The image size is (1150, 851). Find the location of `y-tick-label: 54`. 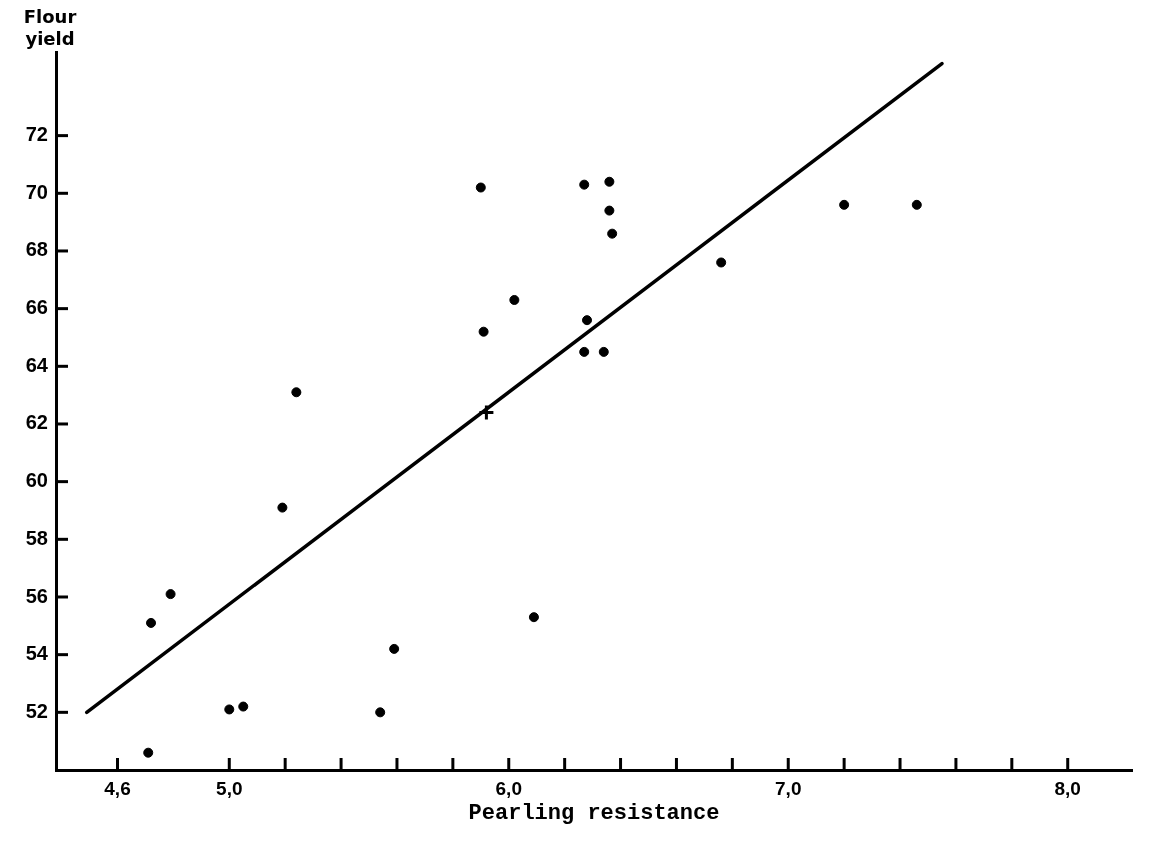

y-tick-label: 54 is located at coordinates (37, 653).